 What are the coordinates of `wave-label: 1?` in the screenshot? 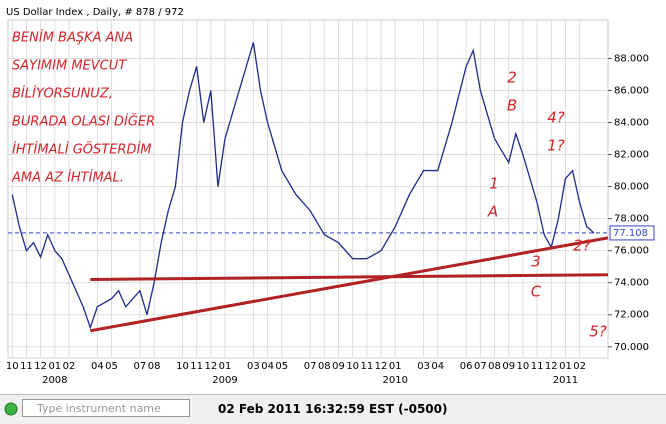 It's located at (556, 146).